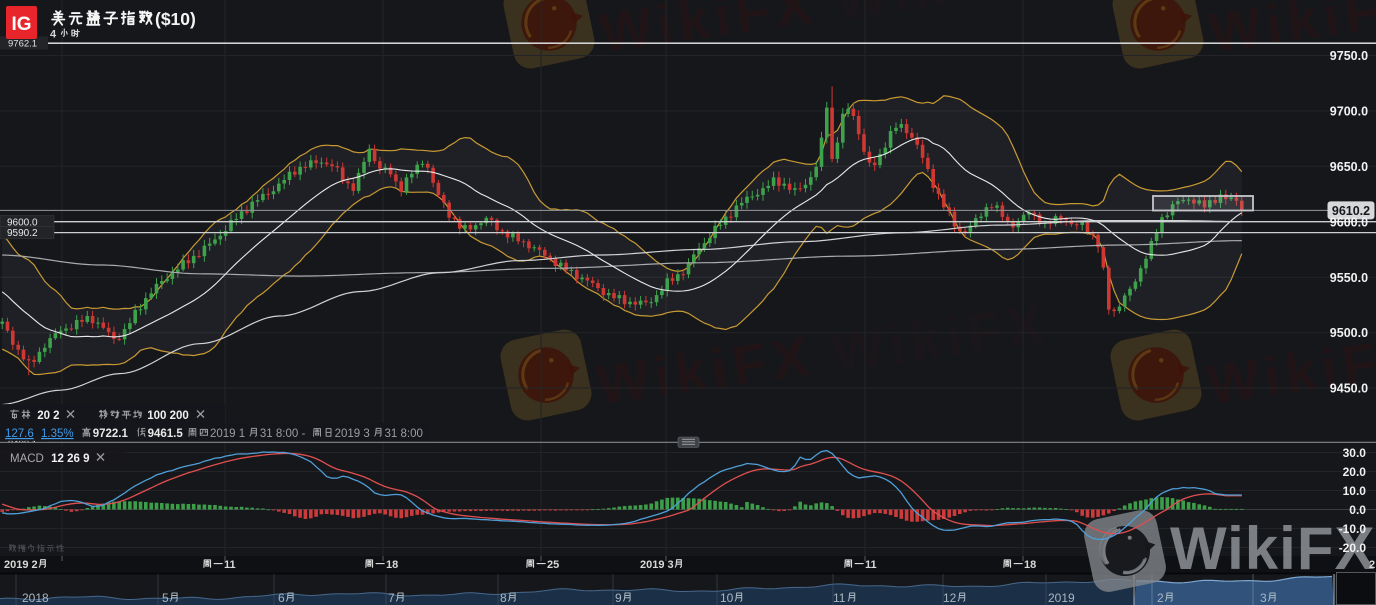 This screenshot has width=1376, height=605. Describe the element at coordinates (1349, 56) in the screenshot. I see `svg-text: 9750.0` at that location.